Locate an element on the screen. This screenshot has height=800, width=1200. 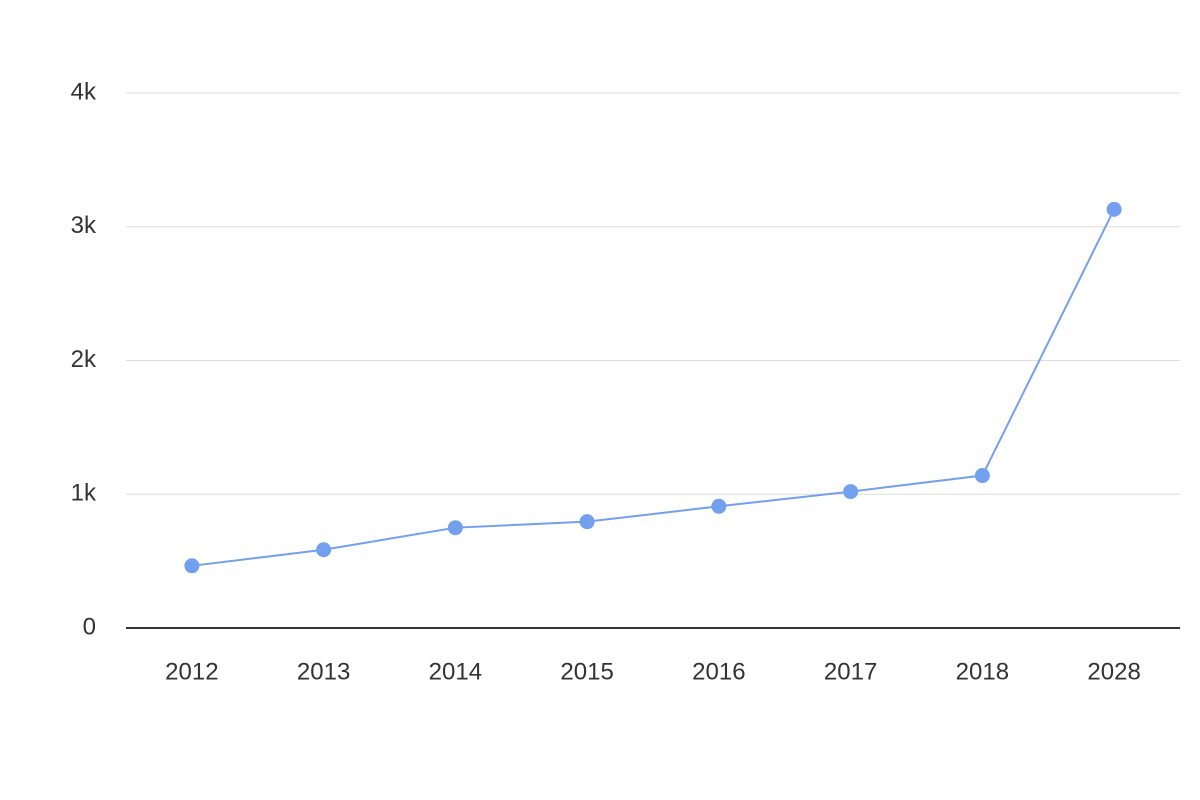
x-tick-label: 2013 is located at coordinates (323, 671).